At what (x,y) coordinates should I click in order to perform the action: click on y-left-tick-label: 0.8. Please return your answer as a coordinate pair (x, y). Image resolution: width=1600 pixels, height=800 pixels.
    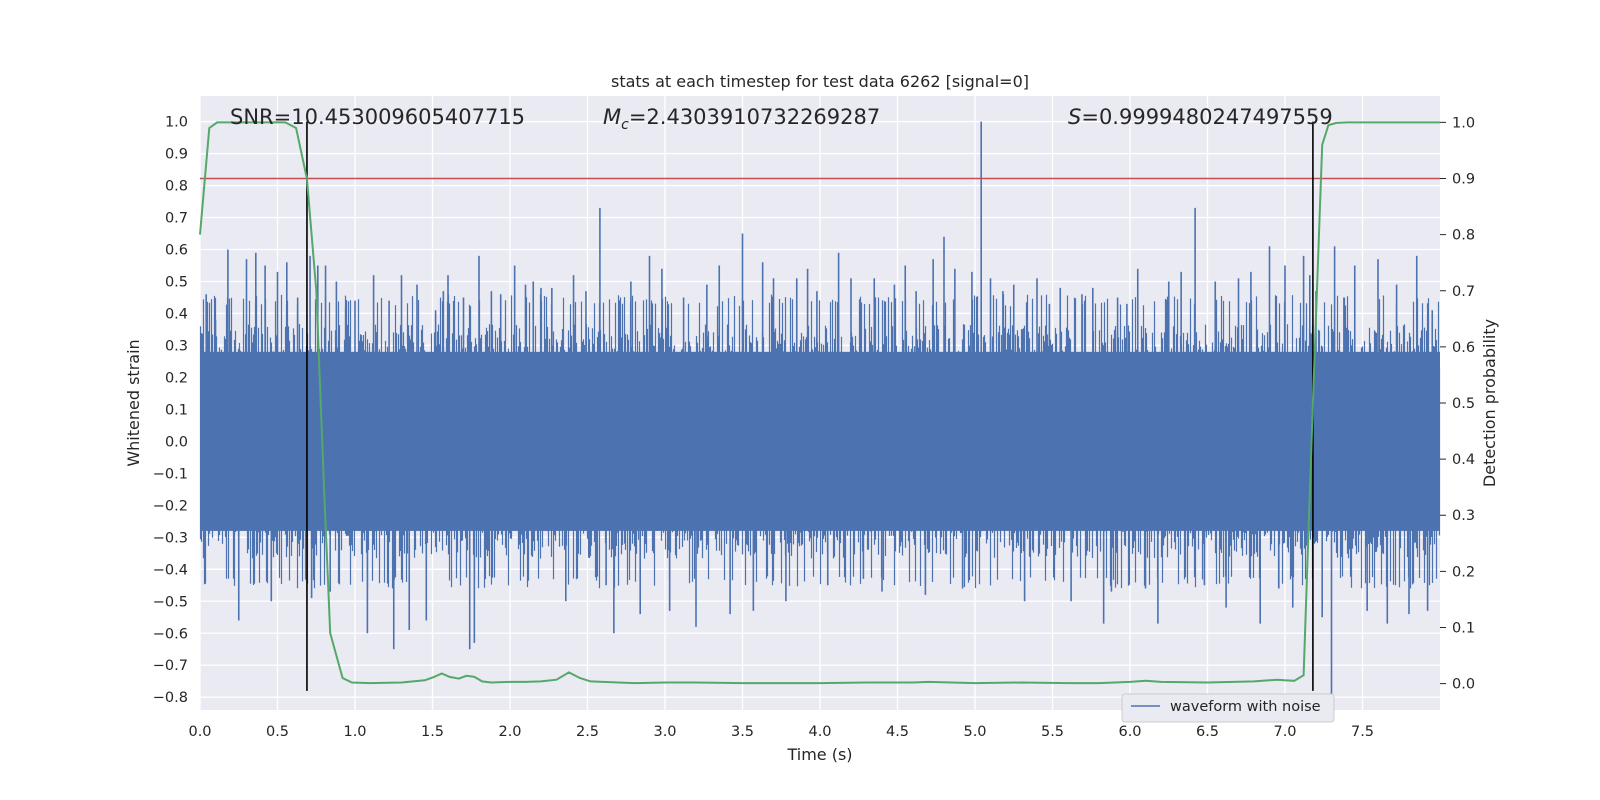
    Looking at the image, I should click on (176, 187).